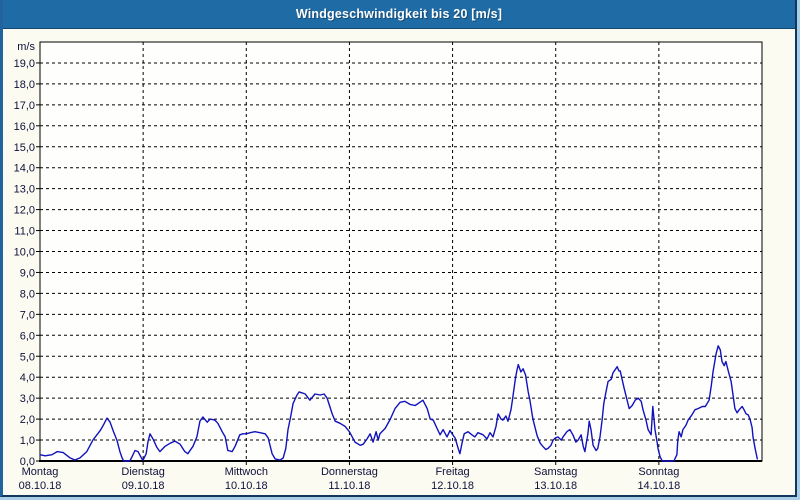  I want to click on day-name-label: Mittwoch, so click(246, 472).